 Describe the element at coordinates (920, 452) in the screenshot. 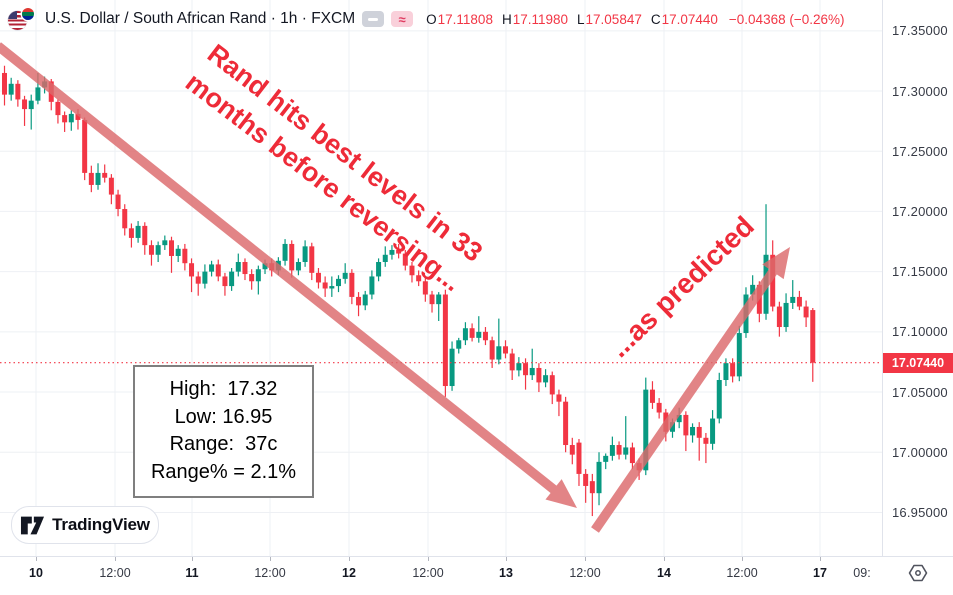

I see `price-tick-label: 17.00000` at that location.